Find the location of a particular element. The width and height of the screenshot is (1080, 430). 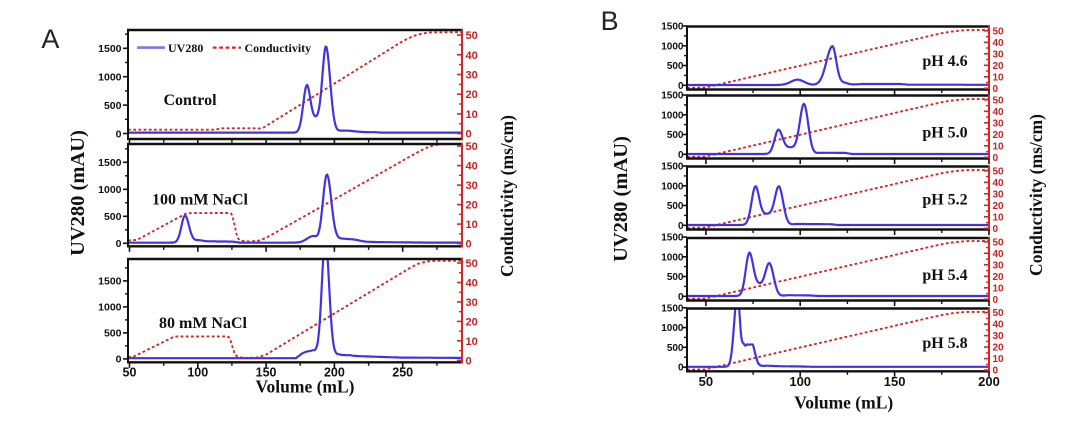

svg-text: Control is located at coordinates (190, 100).